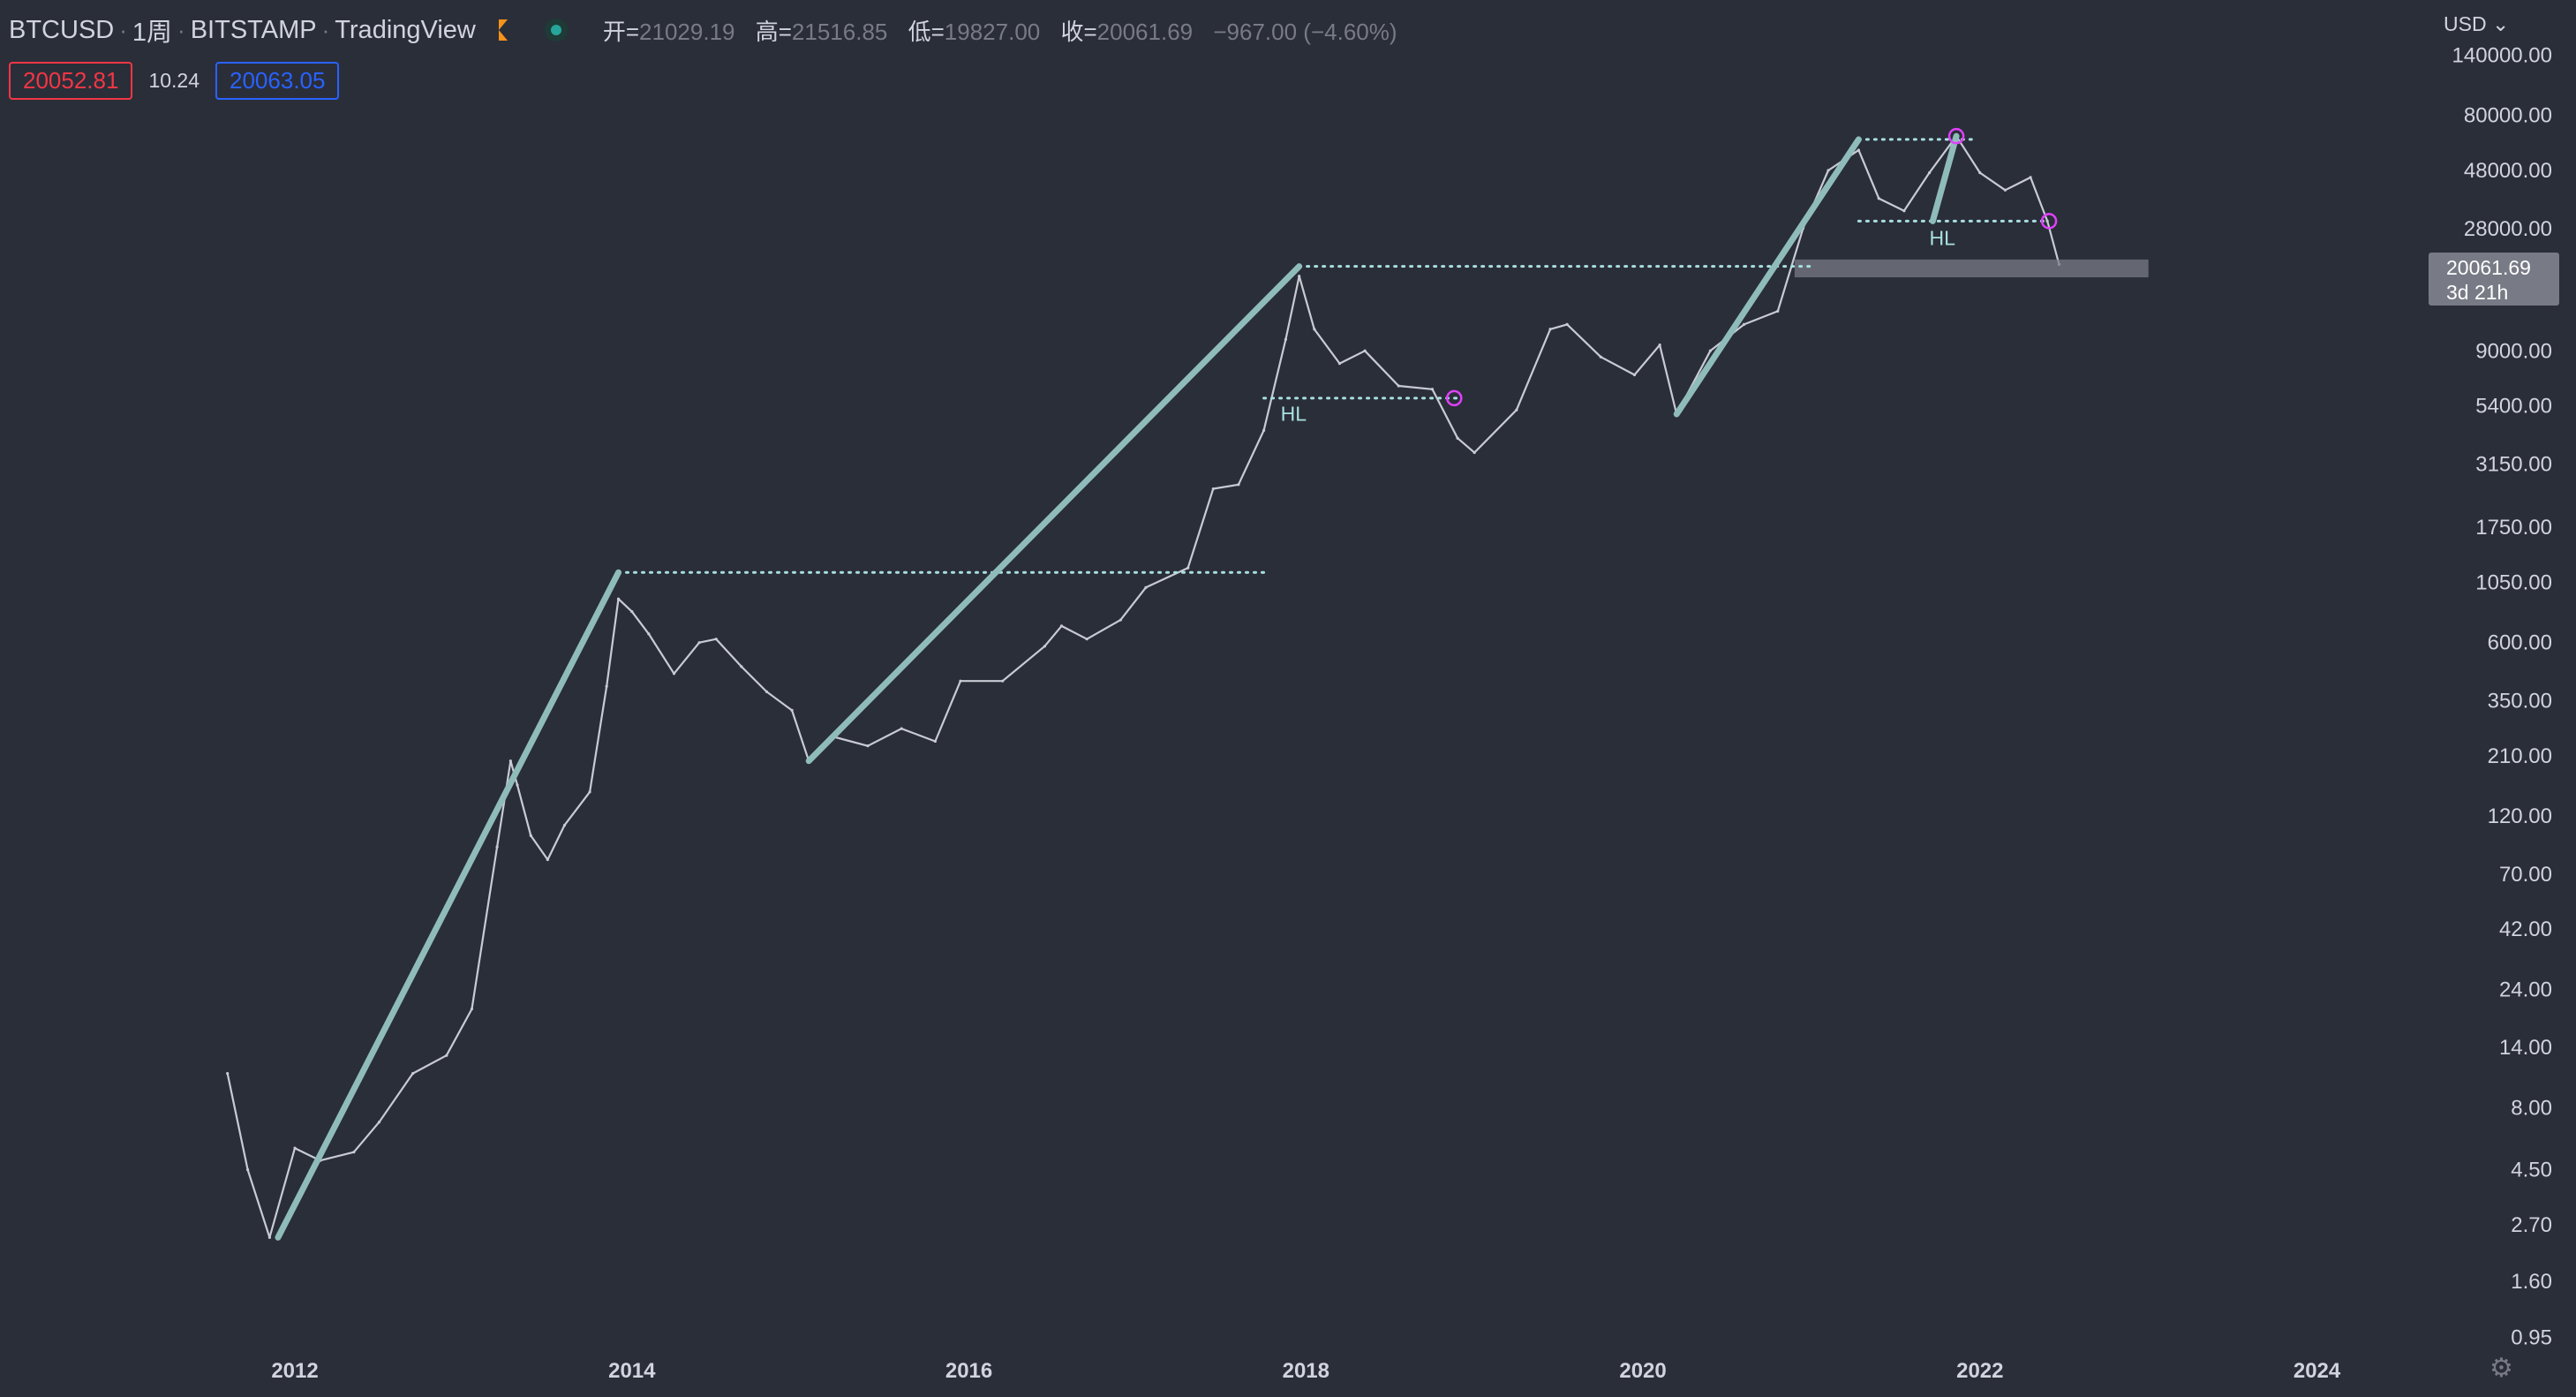 This screenshot has height=1397, width=2576. Describe the element at coordinates (62, 30) in the screenshot. I see `symbol-name: BTCUSD` at that location.